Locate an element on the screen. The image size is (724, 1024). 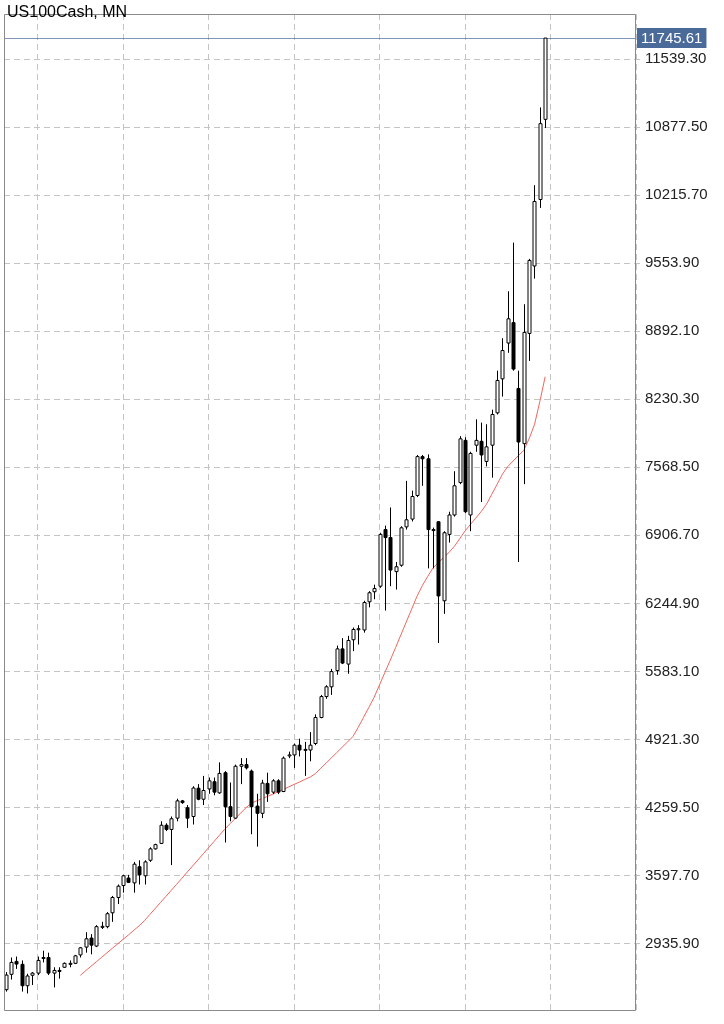
y-tick-label: 7568.50 is located at coordinates (672, 466).